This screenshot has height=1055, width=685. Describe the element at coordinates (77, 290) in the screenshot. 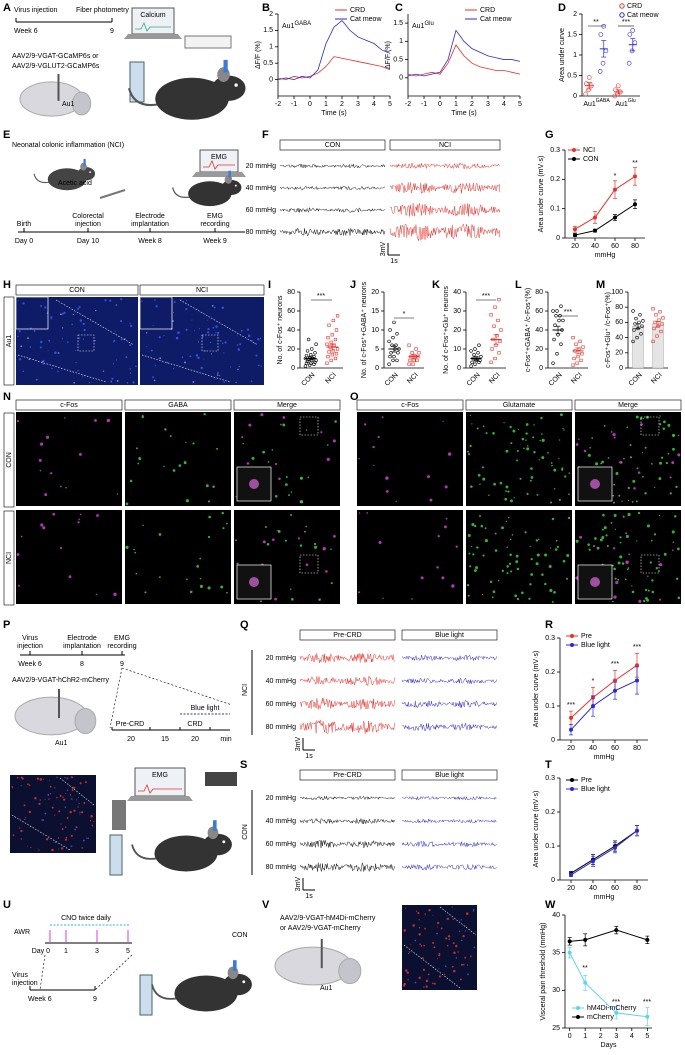

I see `label: CON` at that location.